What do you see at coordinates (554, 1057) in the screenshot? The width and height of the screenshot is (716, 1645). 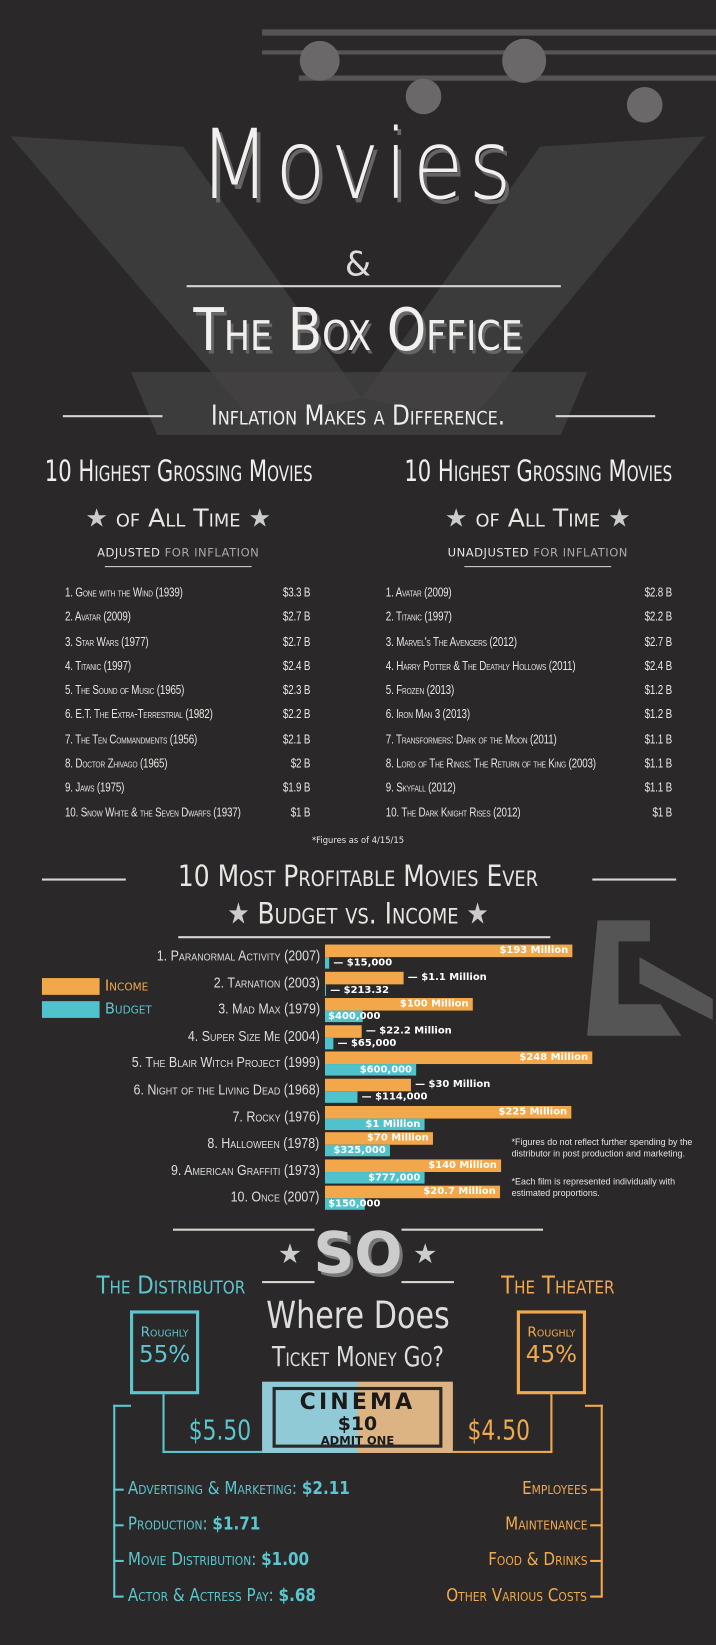 I see `income-value-label: $248 Million` at bounding box center [554, 1057].